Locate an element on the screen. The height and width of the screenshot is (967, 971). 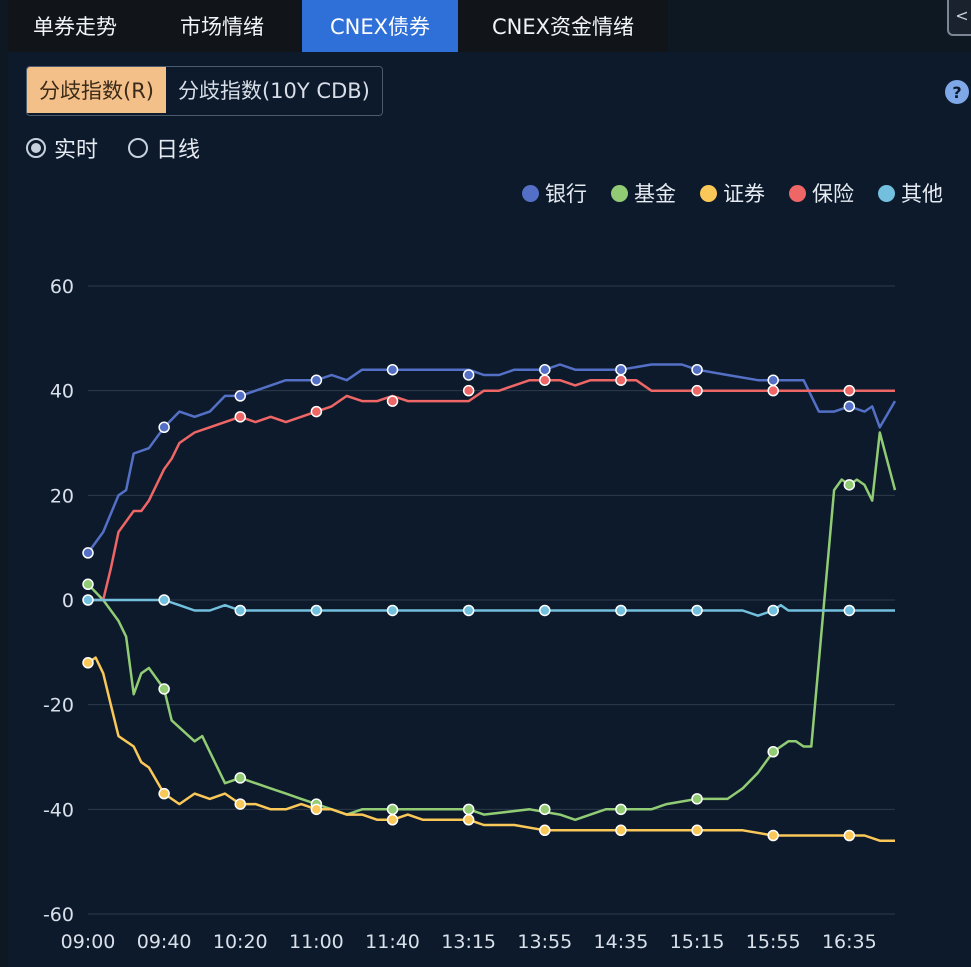
x-tick-label: 10:20 is located at coordinates (240, 942).